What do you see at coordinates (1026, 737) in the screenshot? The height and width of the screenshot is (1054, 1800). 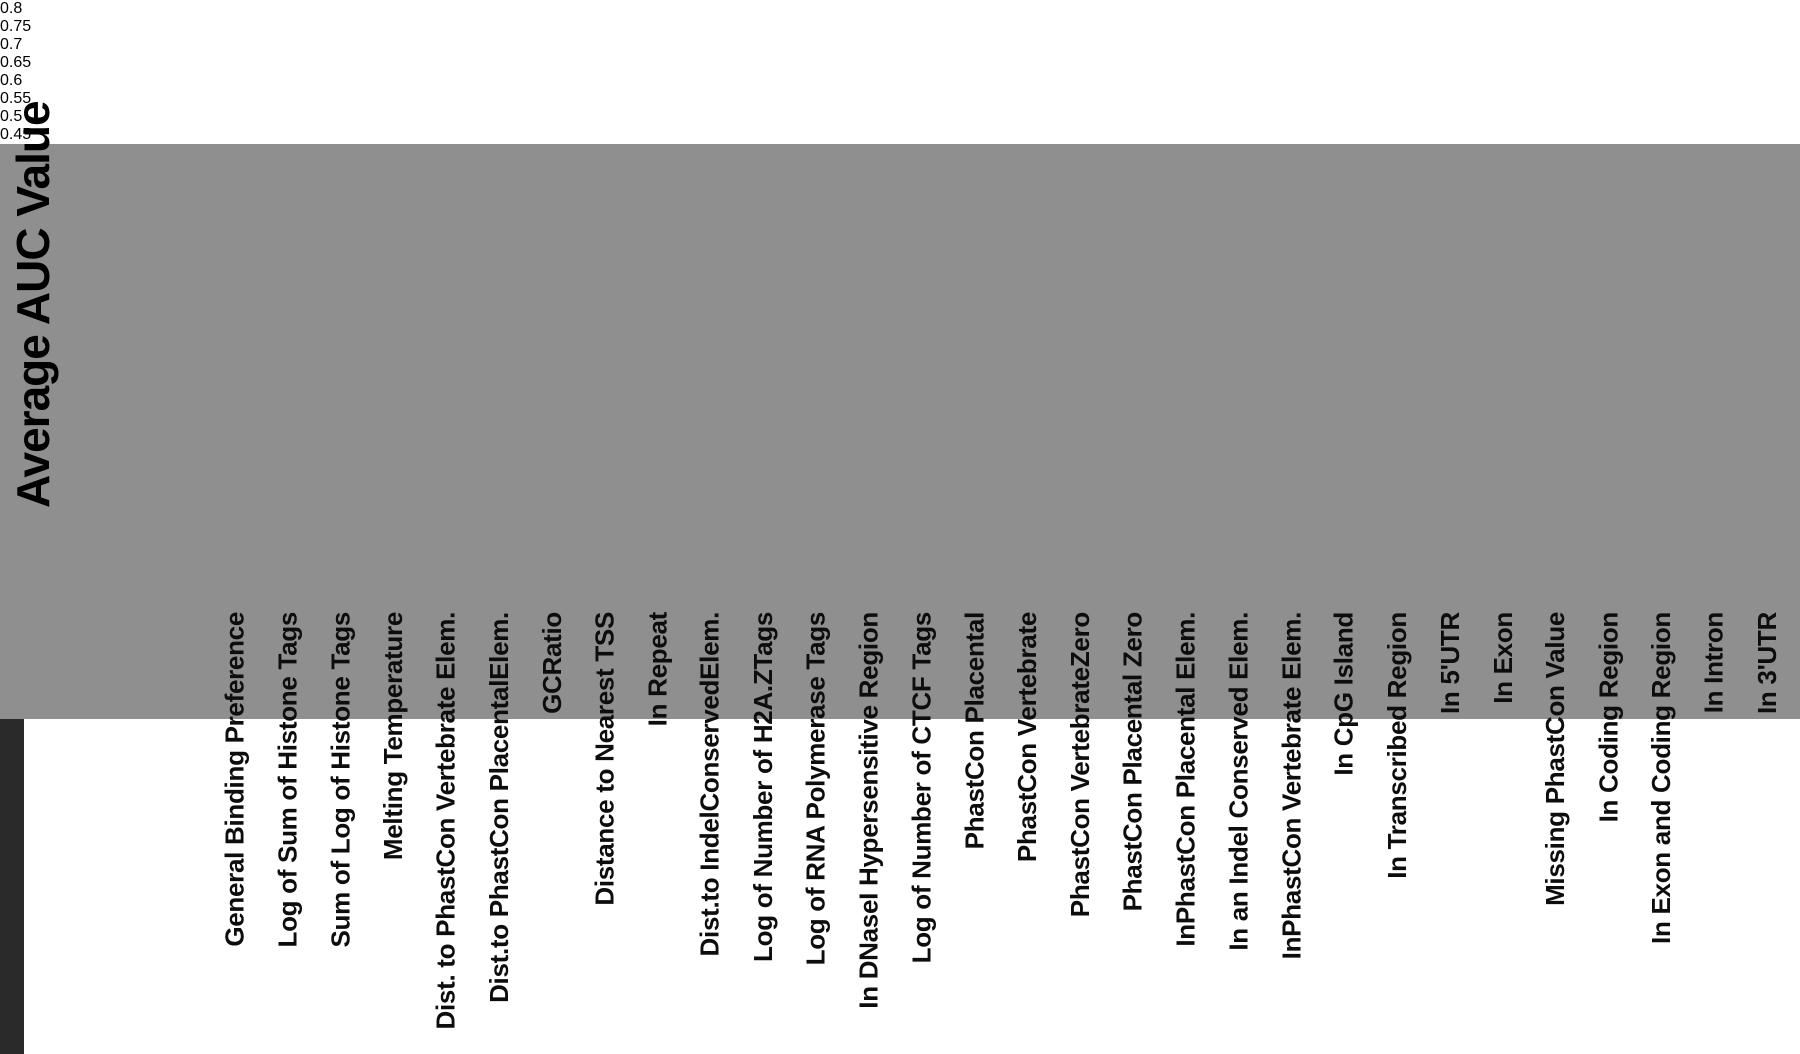 I see `x-category-label: PhastCon Vertebrate` at bounding box center [1026, 737].